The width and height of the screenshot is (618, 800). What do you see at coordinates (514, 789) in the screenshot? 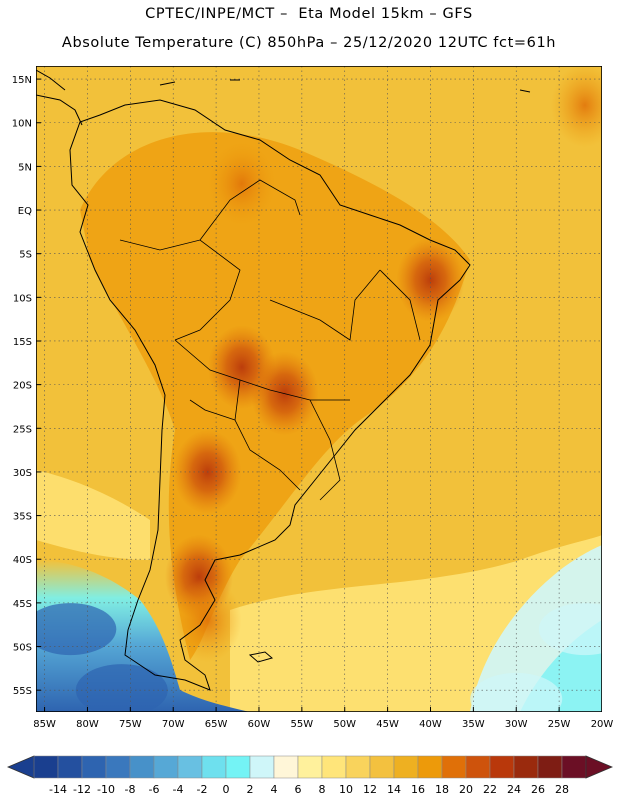
I see `color-scale-label: 24` at bounding box center [514, 789].